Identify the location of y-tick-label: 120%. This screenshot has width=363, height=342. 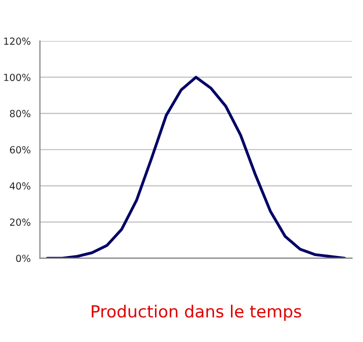
(17, 41).